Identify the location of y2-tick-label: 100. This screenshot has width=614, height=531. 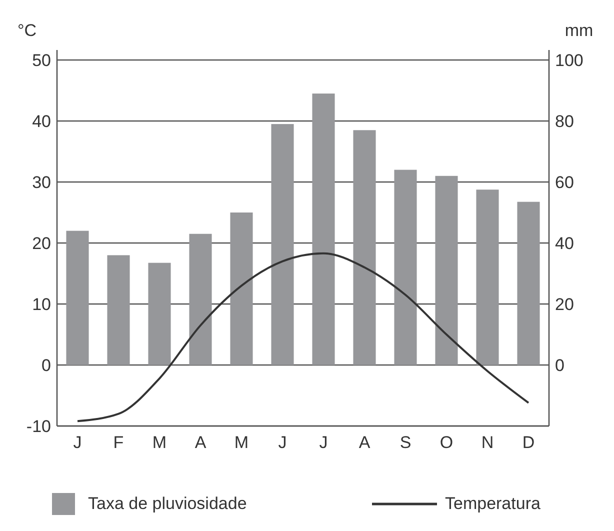
(569, 60).